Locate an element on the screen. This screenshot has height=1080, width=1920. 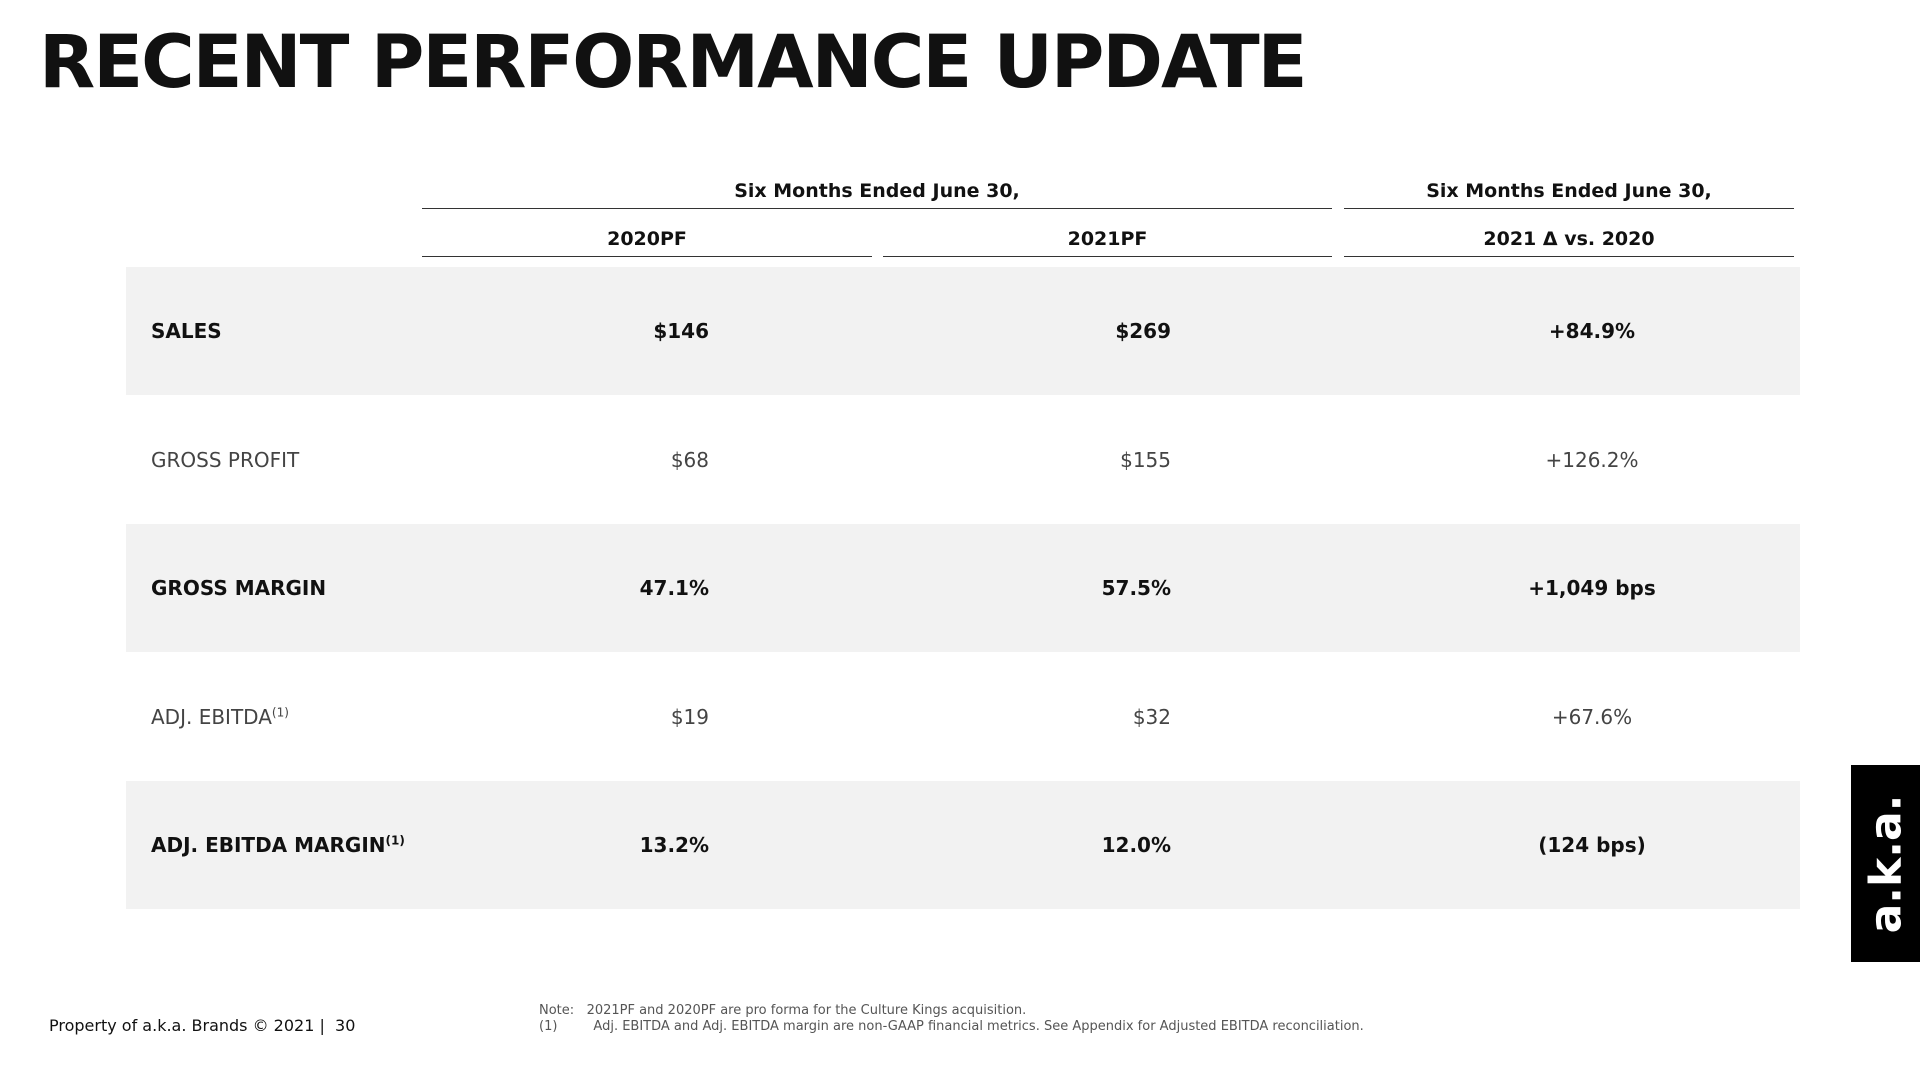
row-label: ADJ. EBITDA MARGIN(1) is located at coordinates (278, 845).